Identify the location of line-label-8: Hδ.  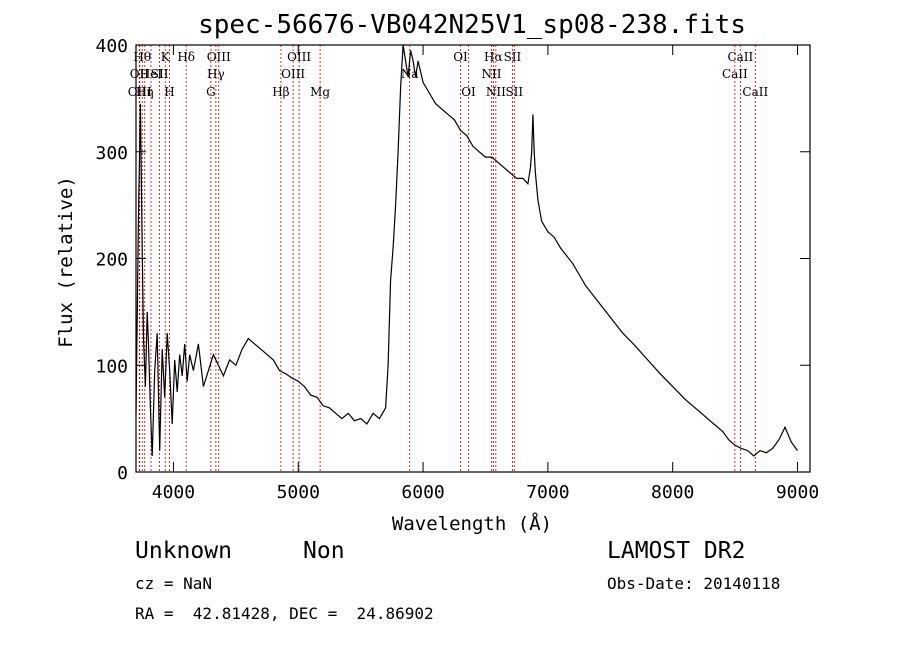
(186, 57).